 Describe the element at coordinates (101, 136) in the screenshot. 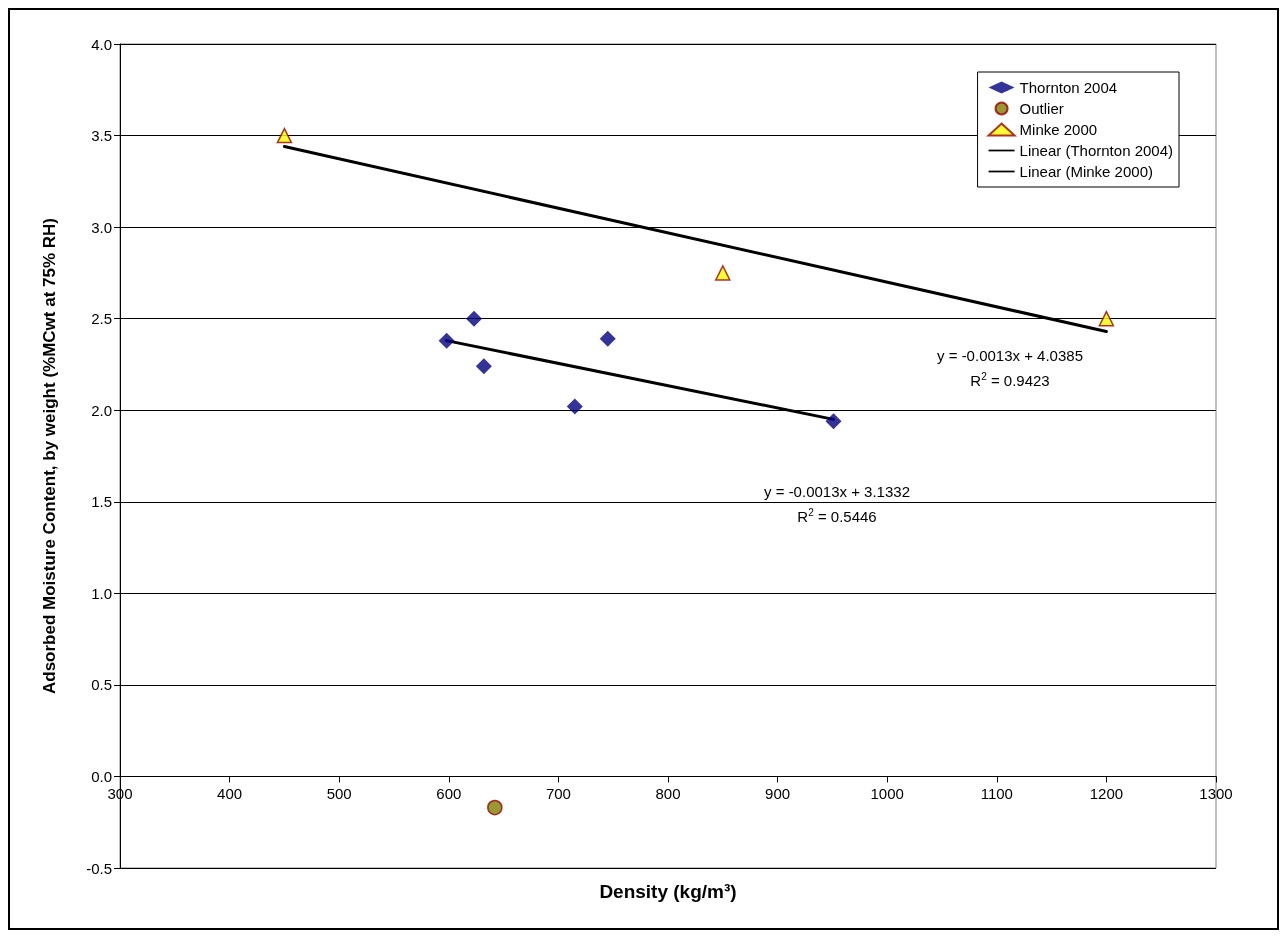

I see `y-tick-label: 3.5` at that location.